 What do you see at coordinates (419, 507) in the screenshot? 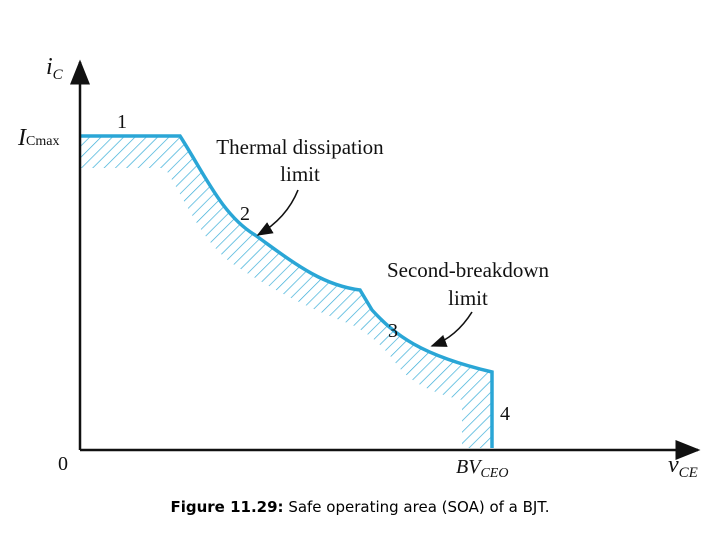
I see `caption-text: Safe operating area (SOA) of a BJT.` at bounding box center [419, 507].